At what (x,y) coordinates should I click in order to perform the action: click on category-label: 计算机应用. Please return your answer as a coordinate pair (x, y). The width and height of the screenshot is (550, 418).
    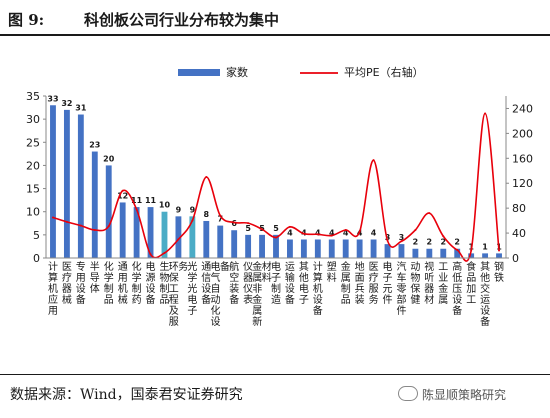
    Looking at the image, I should click on (53, 288).